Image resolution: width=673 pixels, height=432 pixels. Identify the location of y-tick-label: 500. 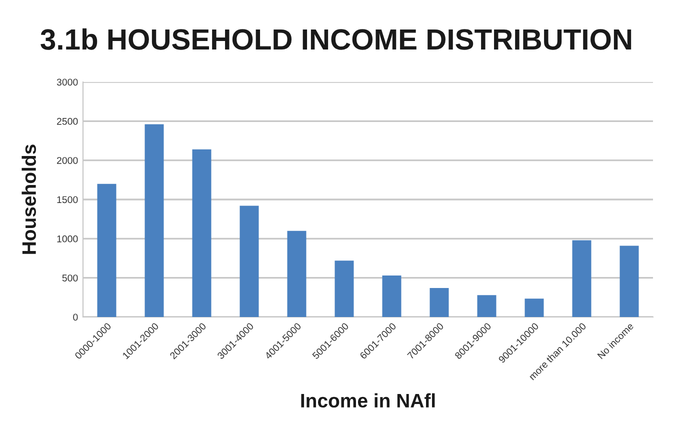
(70, 278).